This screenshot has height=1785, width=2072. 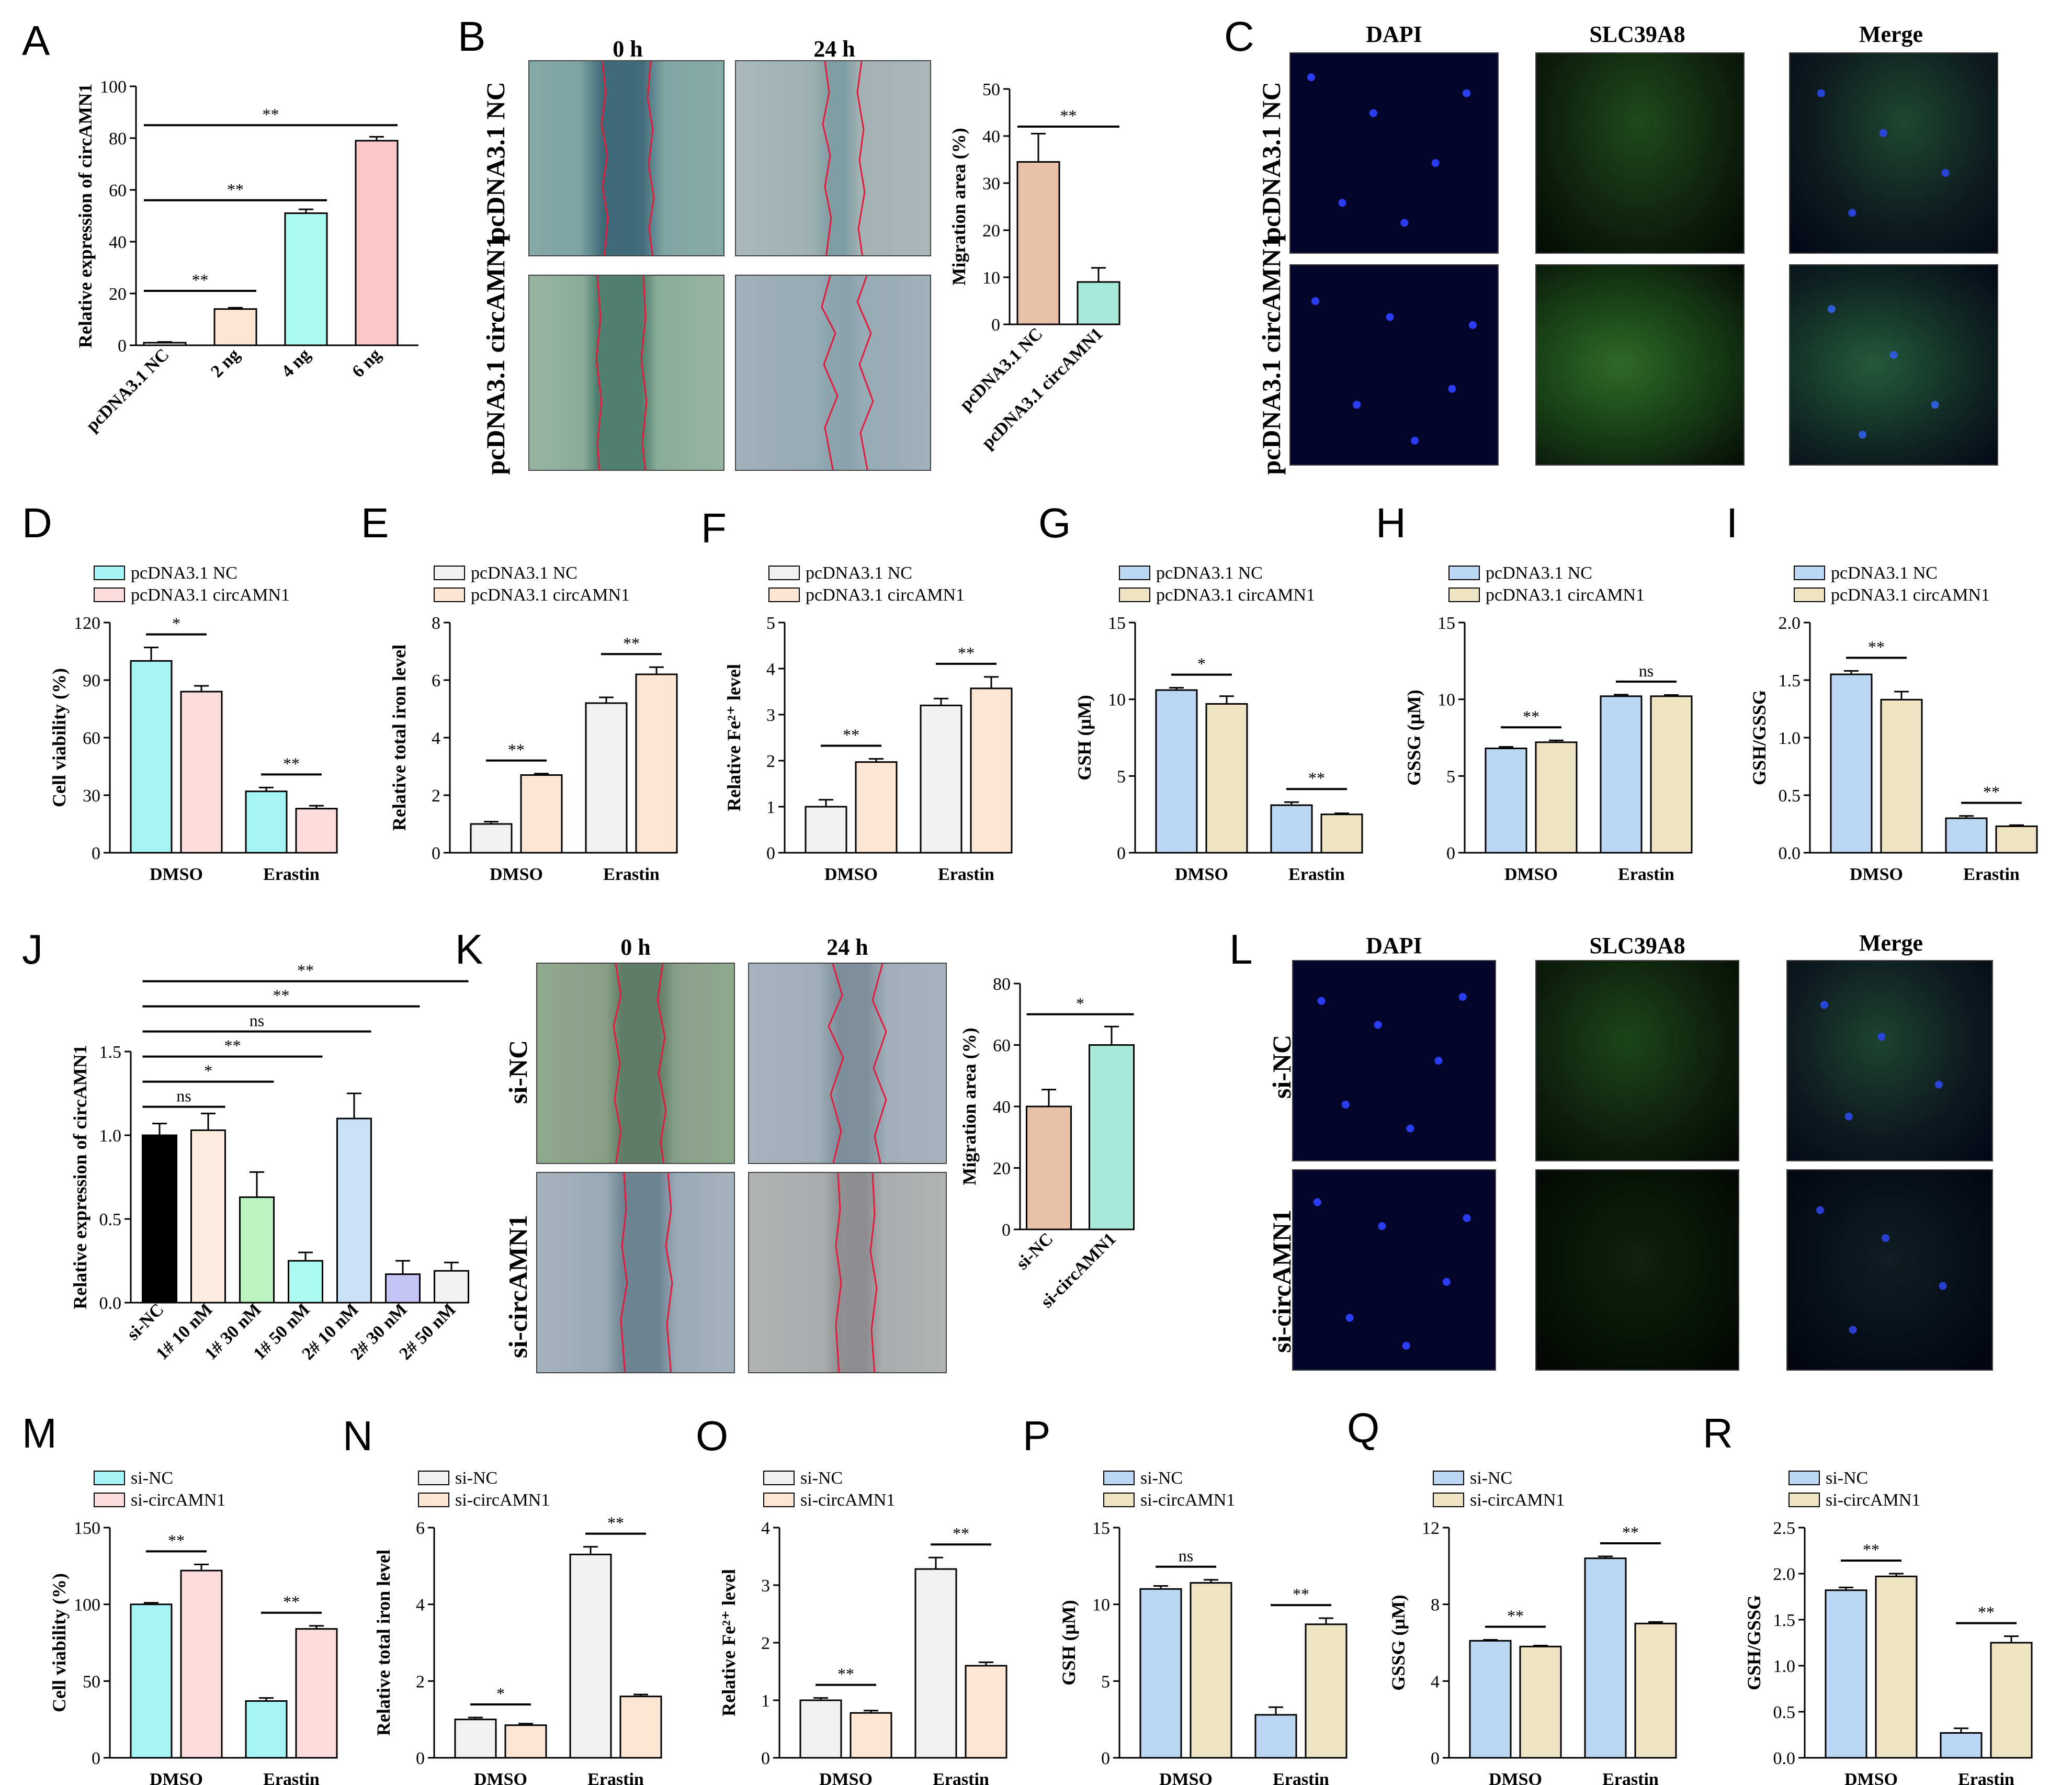 I want to click on y-tick-label: 2.5, so click(x=1784, y=1528).